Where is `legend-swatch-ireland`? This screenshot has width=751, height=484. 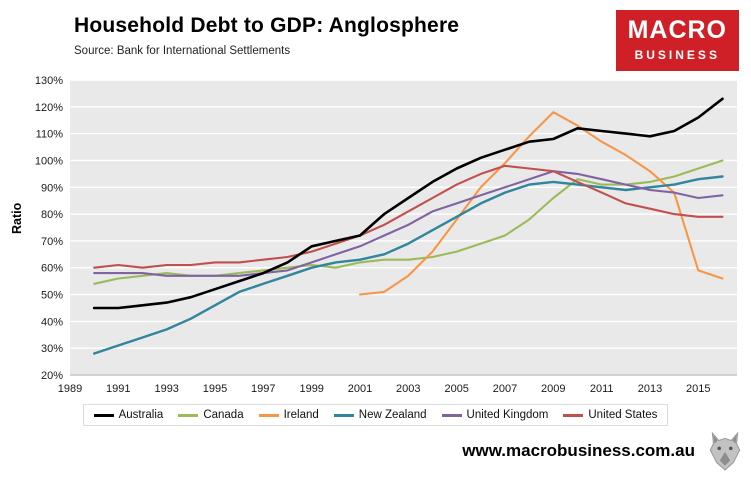 legend-swatch-ireland is located at coordinates (268, 415).